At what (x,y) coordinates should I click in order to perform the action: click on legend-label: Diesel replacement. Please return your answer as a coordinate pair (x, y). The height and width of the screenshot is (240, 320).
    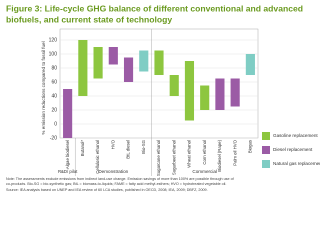
    Looking at the image, I should click on (293, 149).